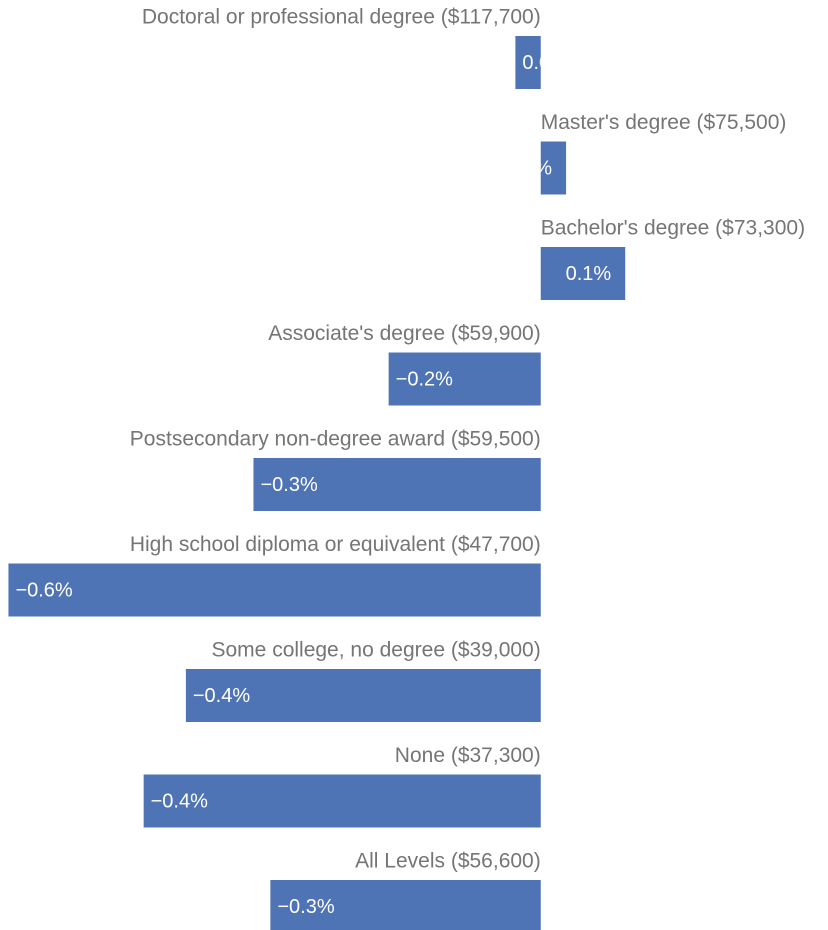 The image size is (828, 930). What do you see at coordinates (673, 228) in the screenshot?
I see `category-label: Bachelor's degree ($73,300)` at bounding box center [673, 228].